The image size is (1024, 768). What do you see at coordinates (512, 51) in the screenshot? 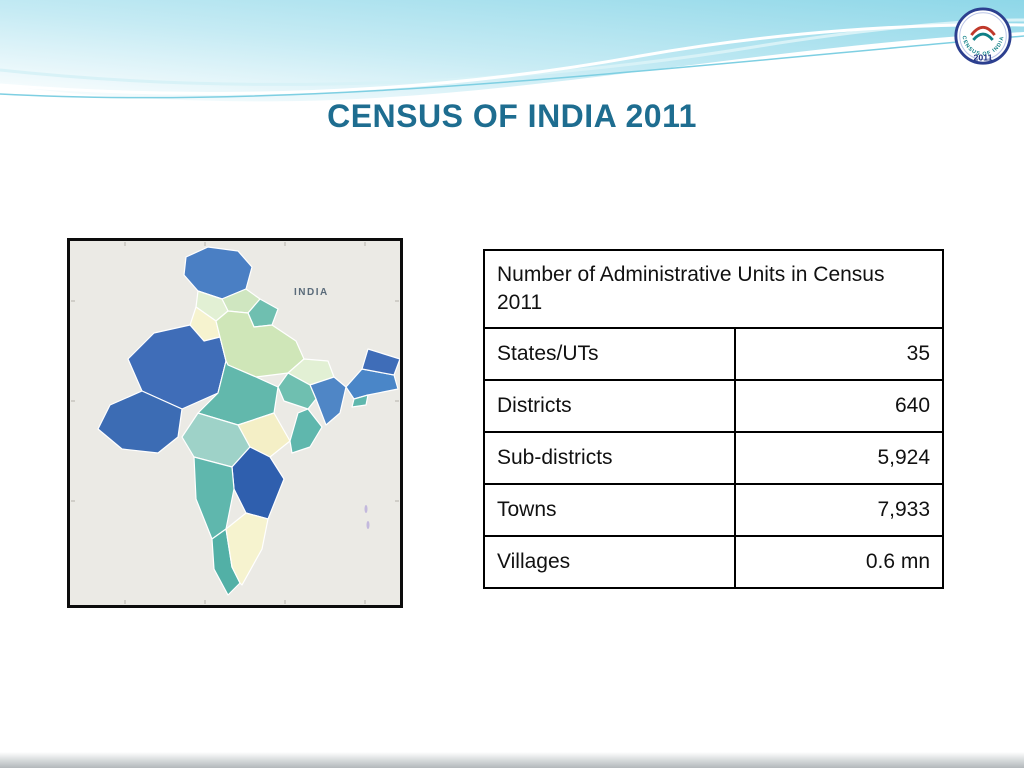
I see `top-wave-decoration` at bounding box center [512, 51].